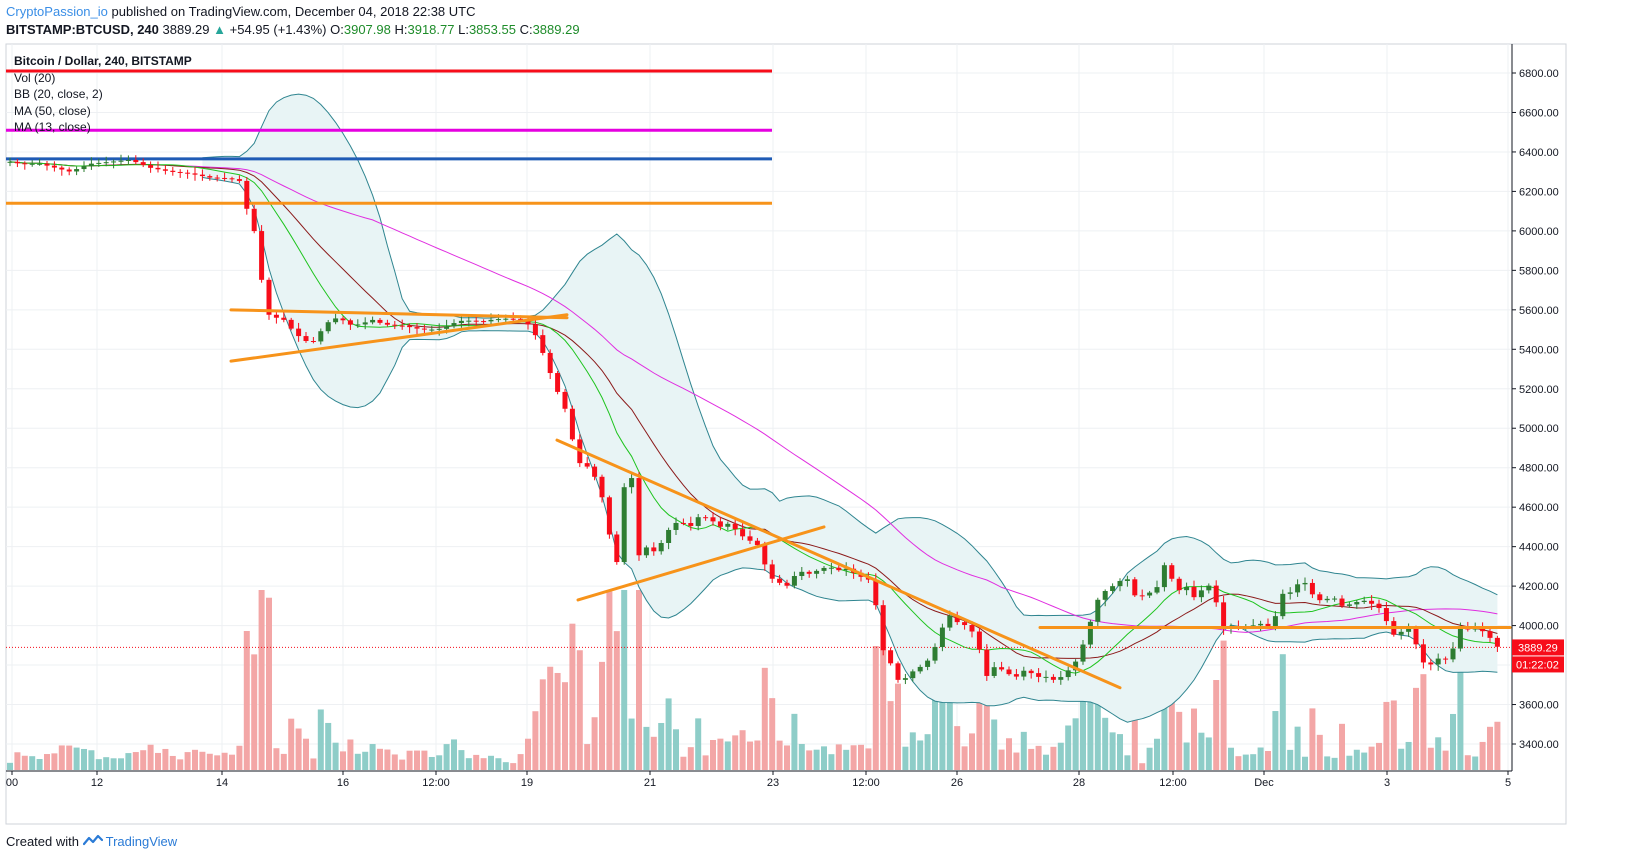  I want to click on price-change: +54.95 (+1.43%), so click(278, 29).